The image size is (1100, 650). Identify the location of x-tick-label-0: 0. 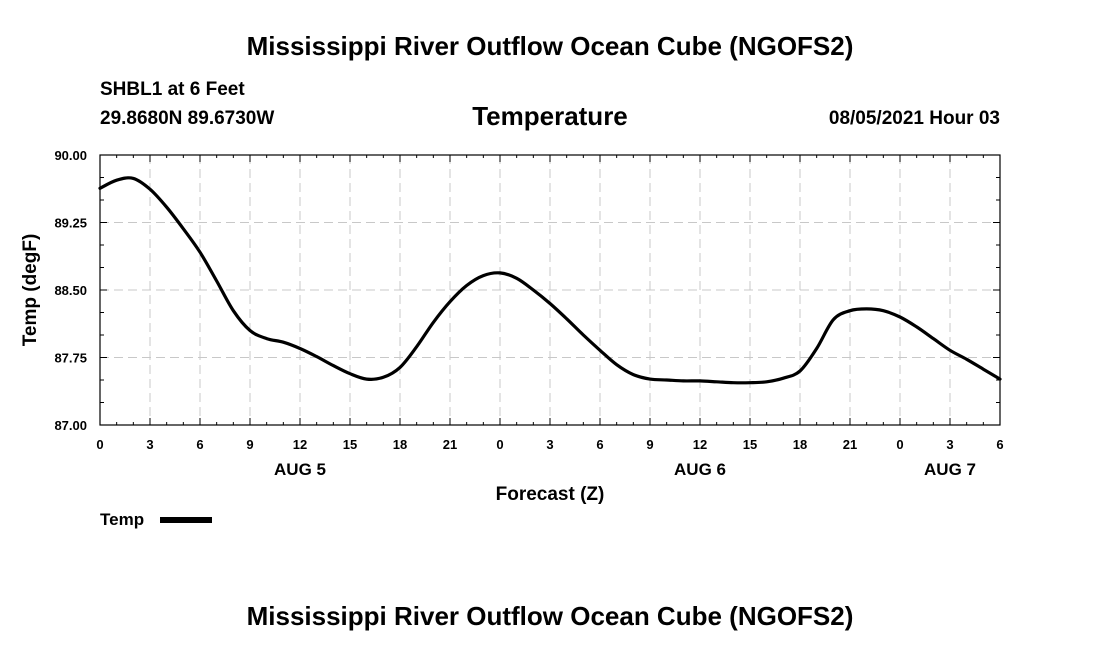
(99, 444).